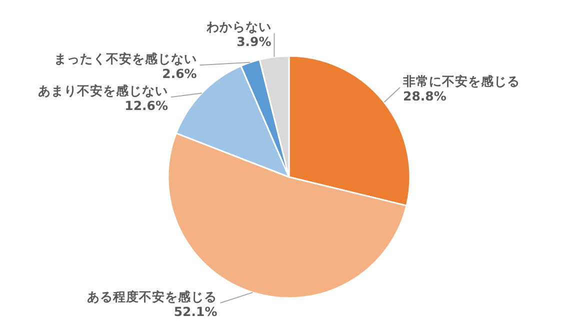  Describe the element at coordinates (461, 80) in the screenshot. I see `slice-label: 非常に不安を感じる` at that location.